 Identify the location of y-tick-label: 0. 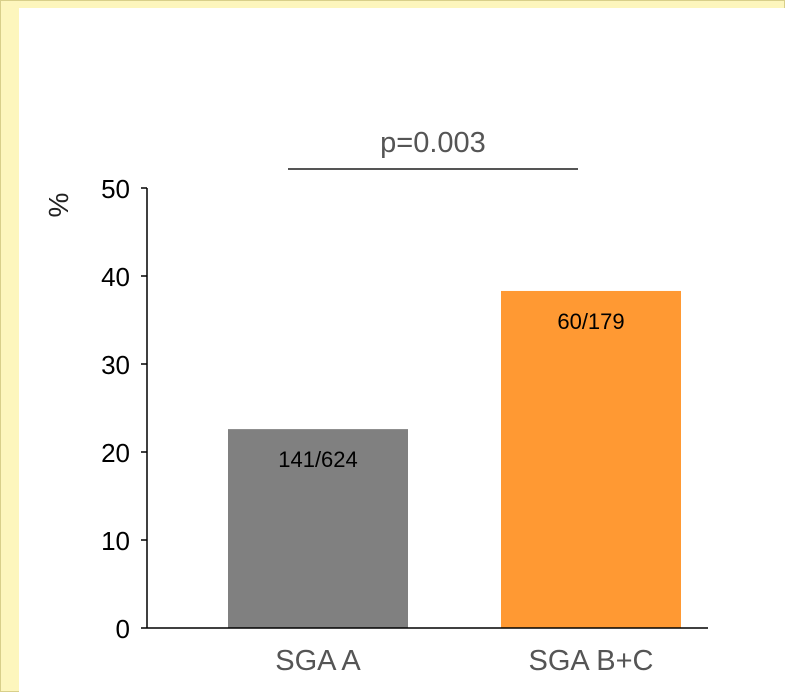
(123, 629).